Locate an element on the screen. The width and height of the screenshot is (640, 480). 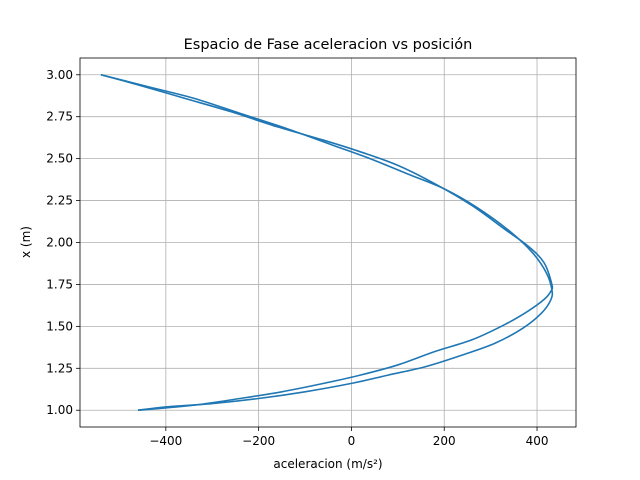
x-tick-label: −200 is located at coordinates (258, 441).